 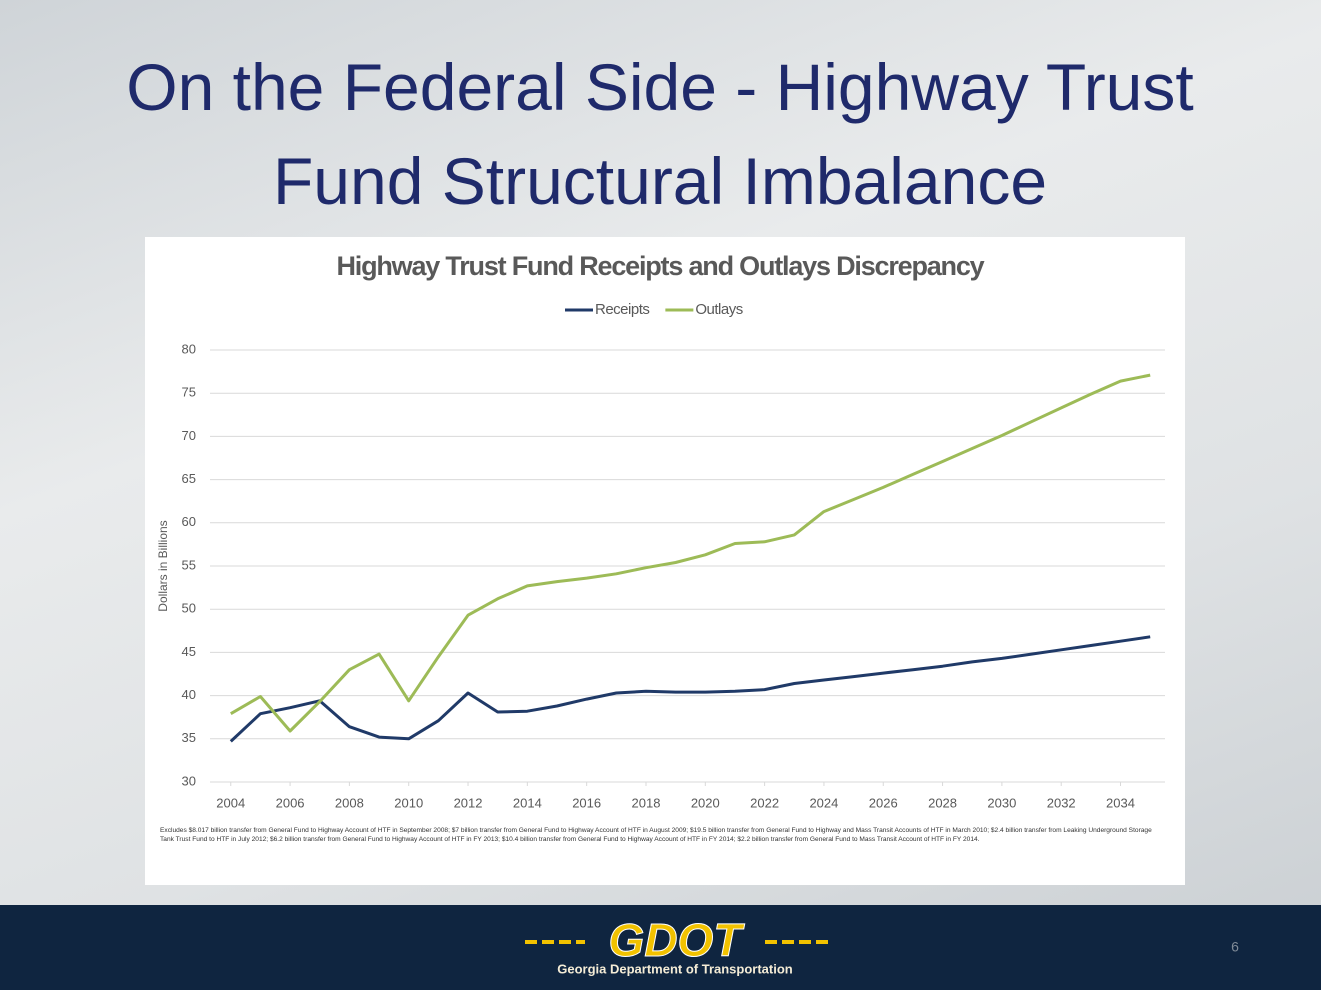 I want to click on x-tick-label: 2018, so click(x=646, y=802).